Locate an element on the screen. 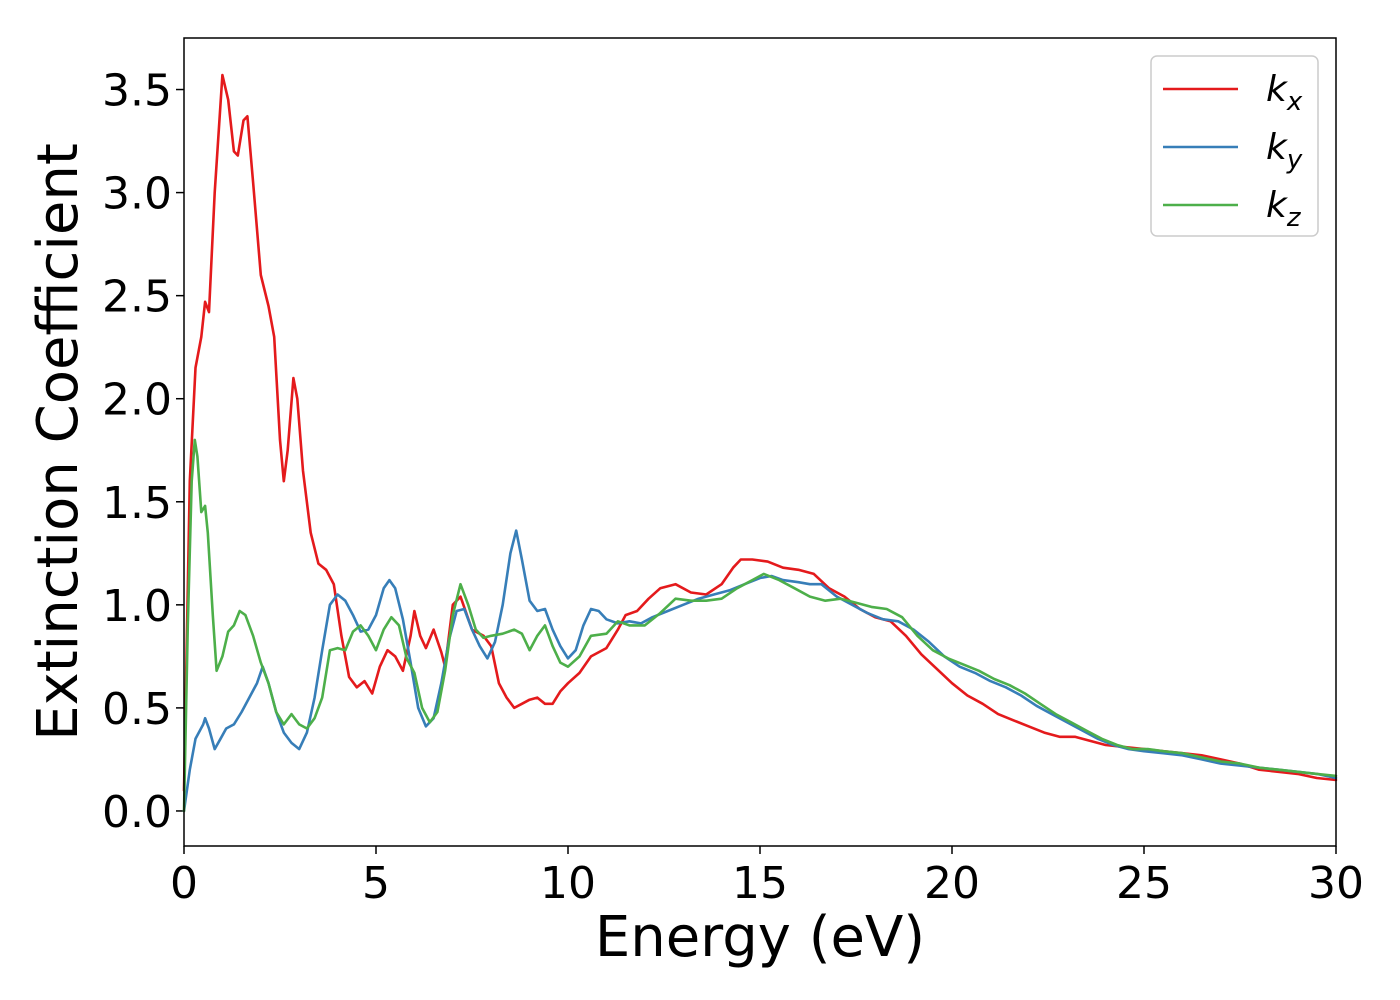 This screenshot has width=1400, height=1000. y-tick-label: 0.5 is located at coordinates (137, 709).